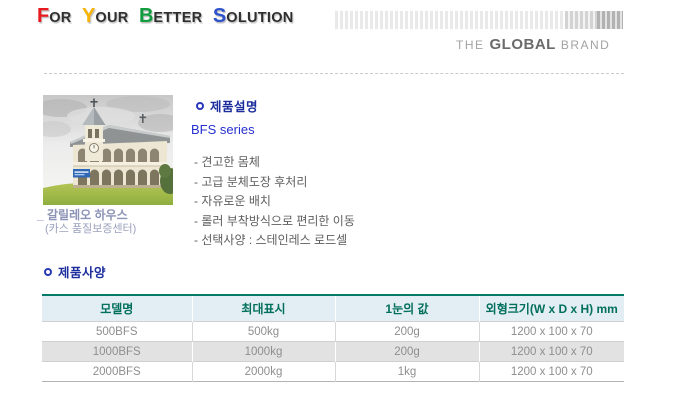  I want to click on tagline-the: THE, so click(470, 45).